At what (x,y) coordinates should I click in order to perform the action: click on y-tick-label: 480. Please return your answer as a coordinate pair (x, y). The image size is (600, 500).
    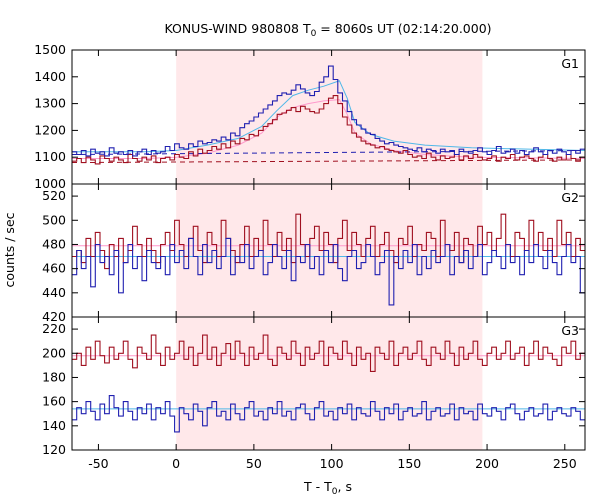
    Looking at the image, I should click on (54, 243).